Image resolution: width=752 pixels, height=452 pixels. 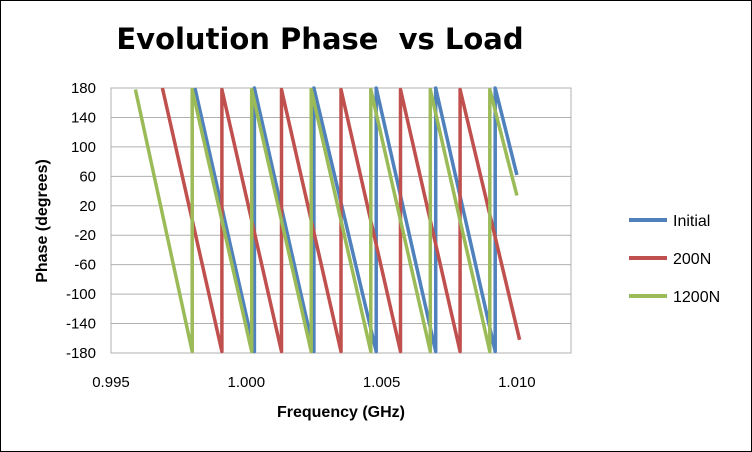 What do you see at coordinates (81, 353) in the screenshot?
I see `y-tick-label: -180` at bounding box center [81, 353].